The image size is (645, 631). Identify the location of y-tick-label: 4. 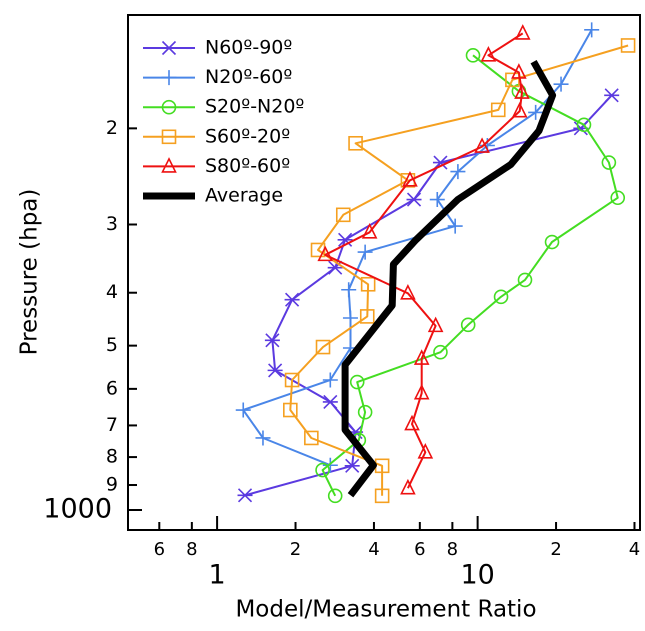
(112, 292).